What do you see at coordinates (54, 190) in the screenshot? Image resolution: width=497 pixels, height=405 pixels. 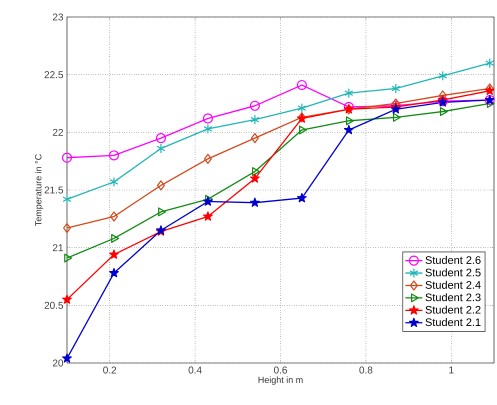 I see `y-tick-label: 21.5` at bounding box center [54, 190].